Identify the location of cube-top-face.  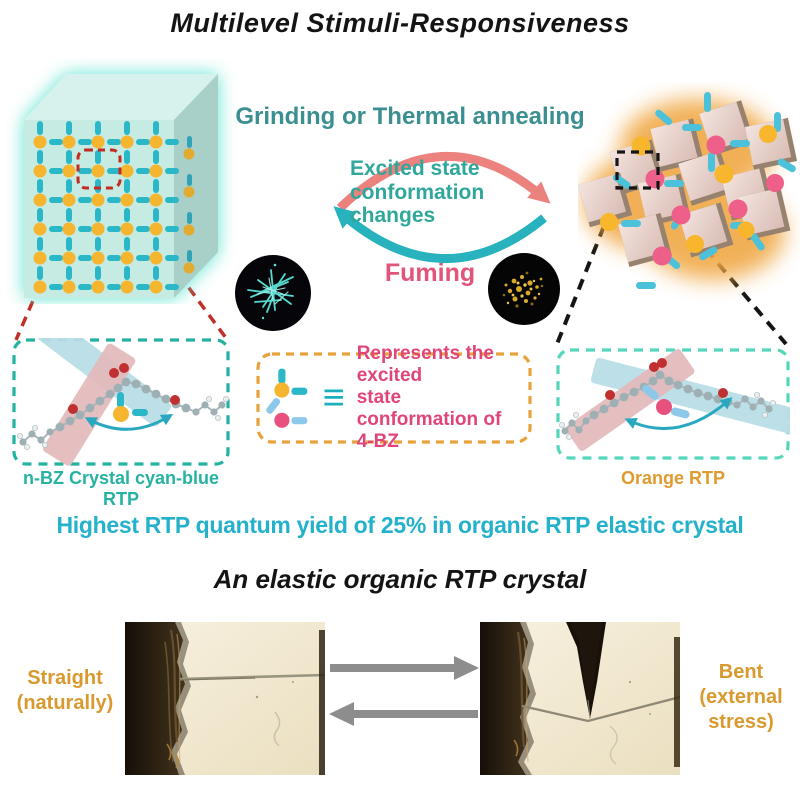
(121, 97).